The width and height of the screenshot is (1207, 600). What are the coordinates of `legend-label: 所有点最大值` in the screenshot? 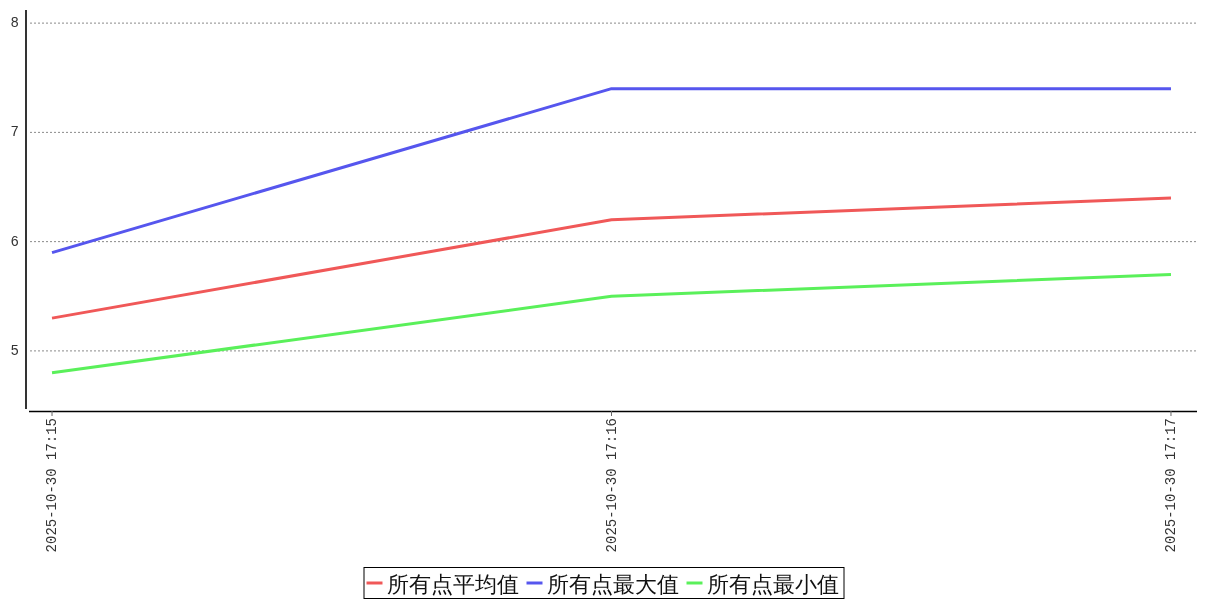 It's located at (612, 583).